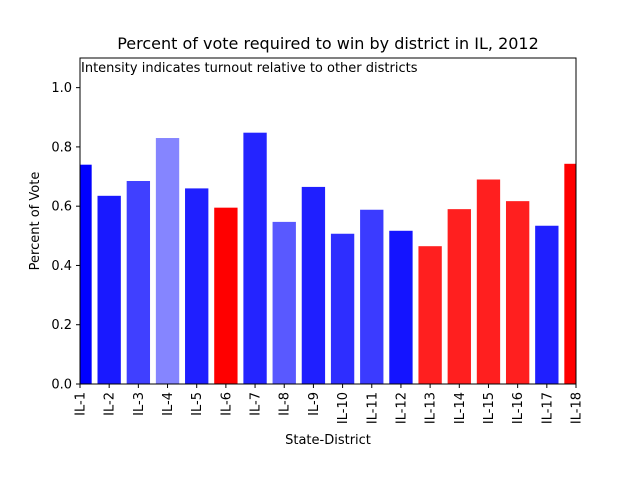 The image size is (640, 485). Describe the element at coordinates (401, 408) in the screenshot. I see `x-tick-label: IL-12` at that location.